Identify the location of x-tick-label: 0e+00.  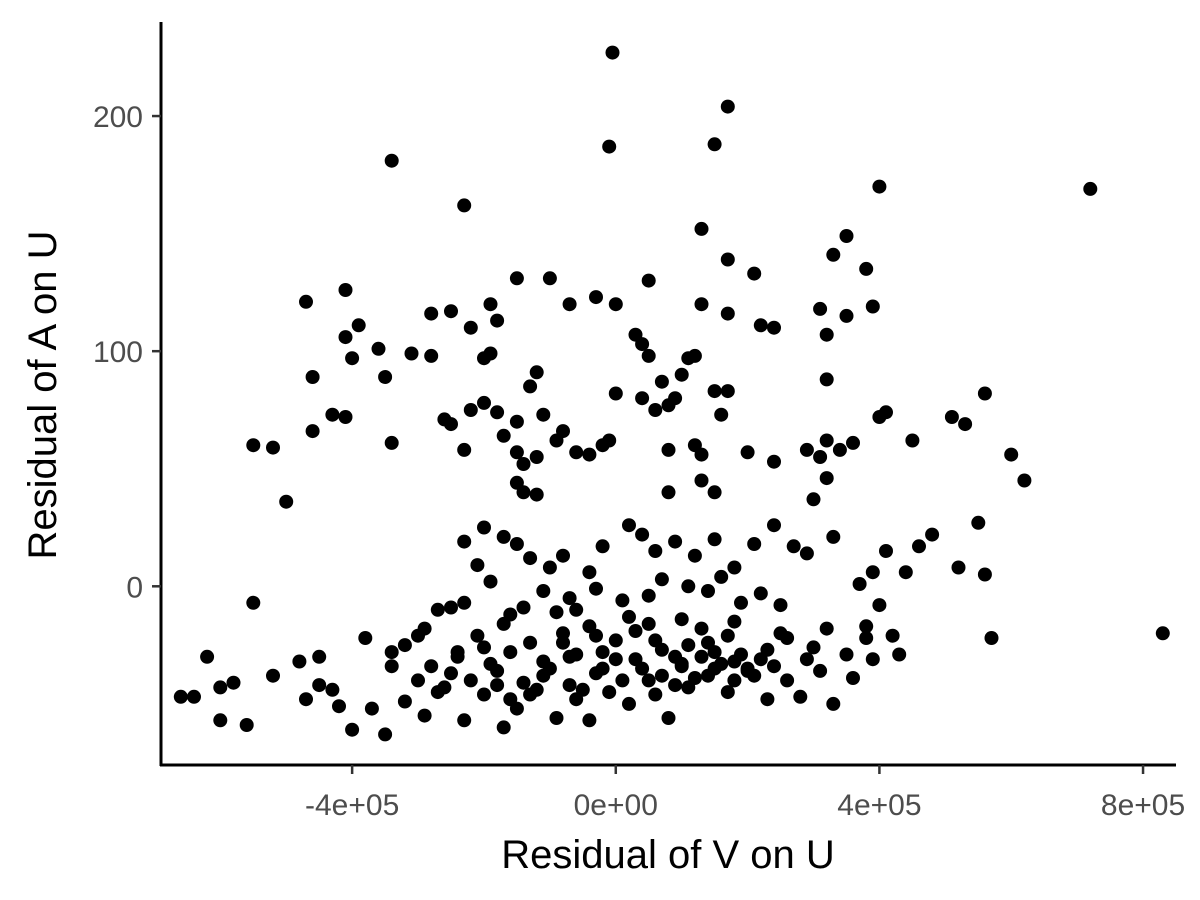
(616, 805).